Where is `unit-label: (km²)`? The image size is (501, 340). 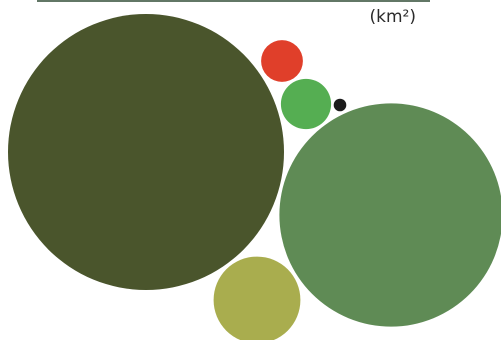 unit-label: (km²) is located at coordinates (393, 17).